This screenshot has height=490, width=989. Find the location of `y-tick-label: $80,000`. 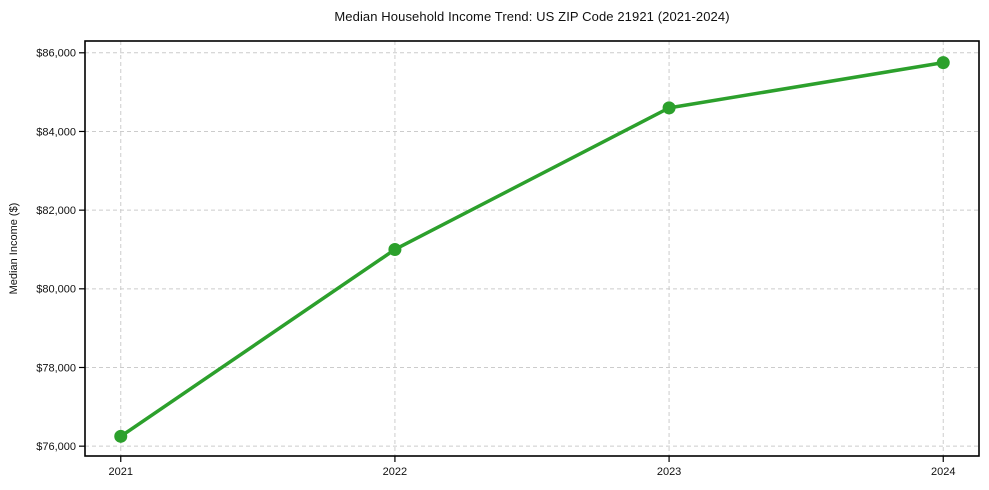

y-tick-label: $80,000 is located at coordinates (56, 290).